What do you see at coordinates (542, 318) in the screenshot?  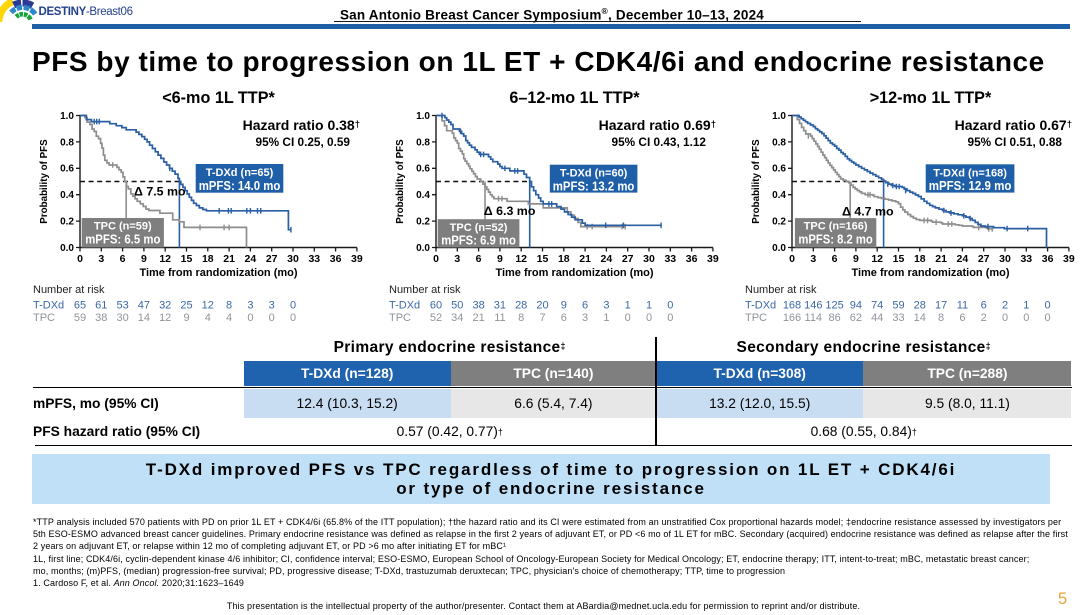 I see `svg-text: 7` at bounding box center [542, 318].